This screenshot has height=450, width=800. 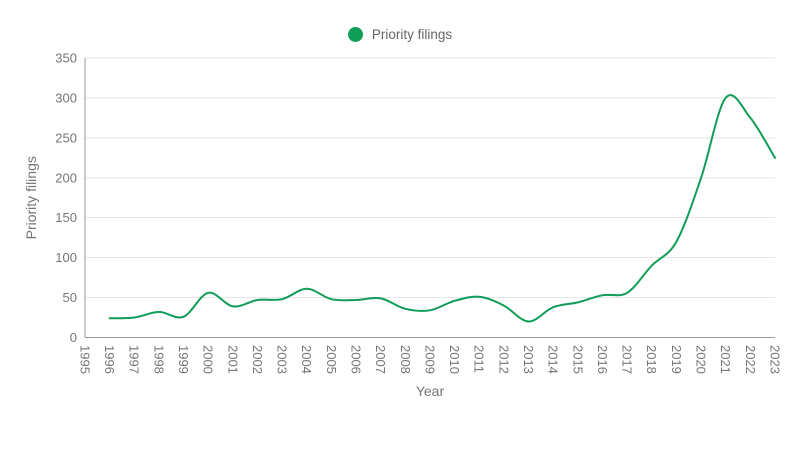 What do you see at coordinates (528, 359) in the screenshot?
I see `x-tick-label: 2013` at bounding box center [528, 359].